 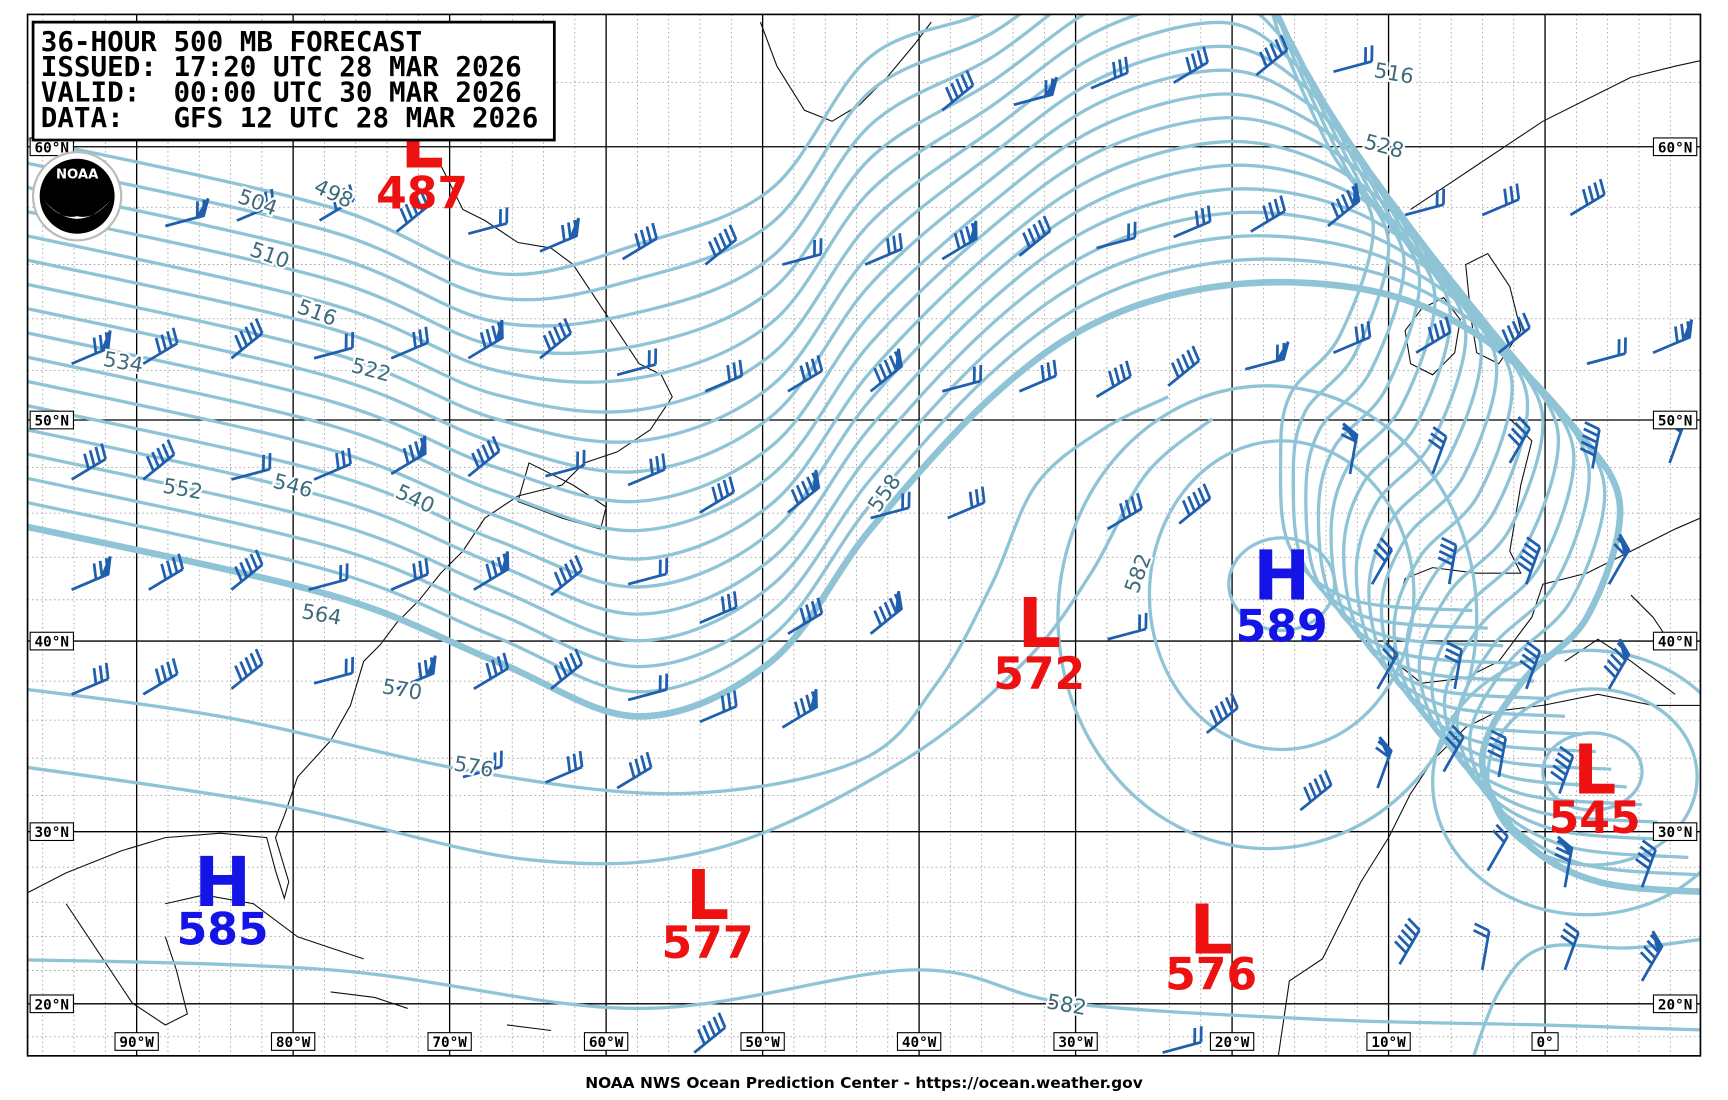 What do you see at coordinates (123, 362) in the screenshot?
I see `contour-label: 534` at bounding box center [123, 362].